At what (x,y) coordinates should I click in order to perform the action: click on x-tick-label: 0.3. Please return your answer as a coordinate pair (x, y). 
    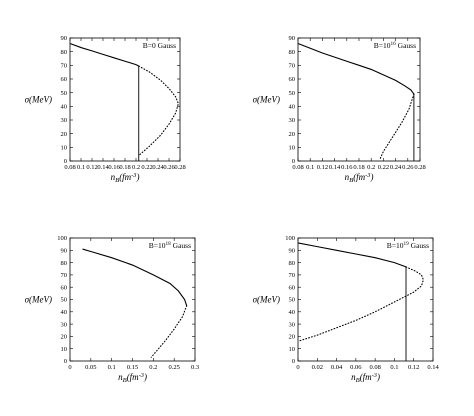
    Looking at the image, I should click on (195, 367).